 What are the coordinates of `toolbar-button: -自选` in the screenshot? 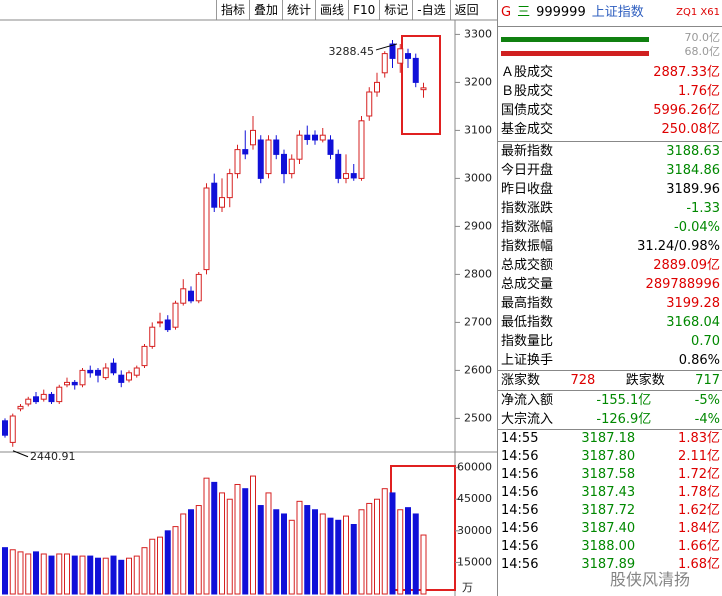 It's located at (430, 10).